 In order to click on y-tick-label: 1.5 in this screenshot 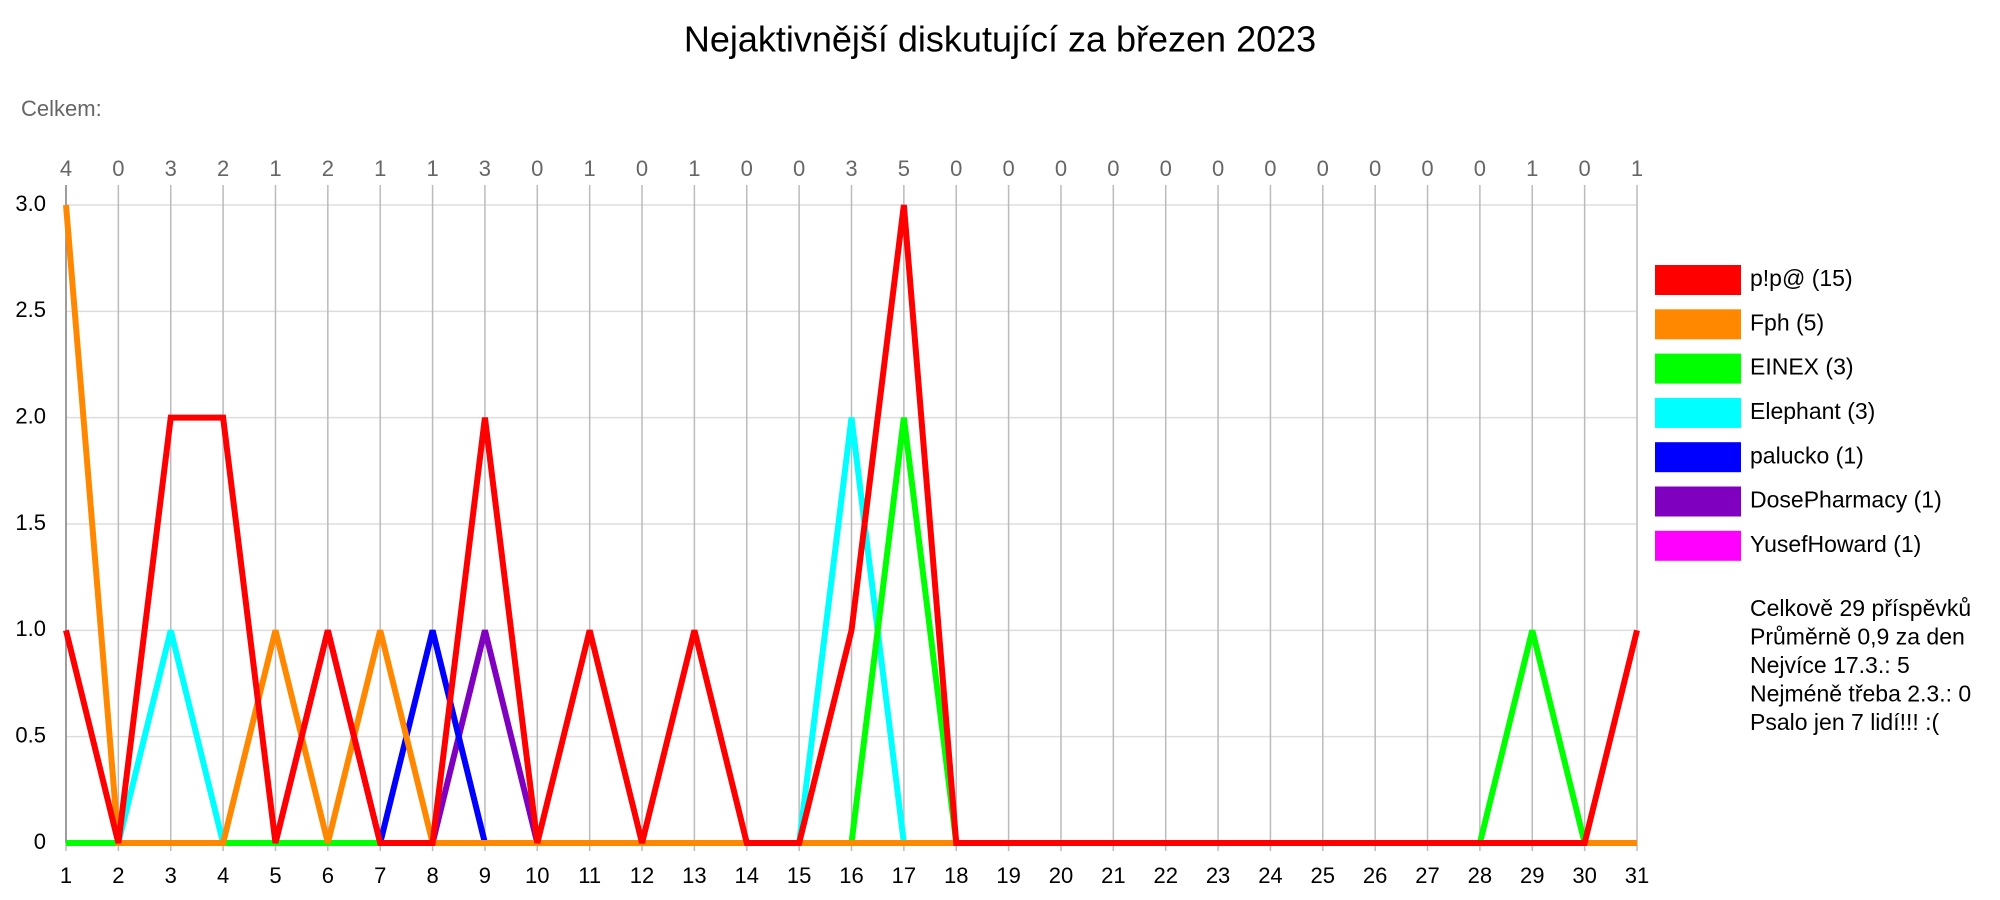, I will do `click(30, 522)`.